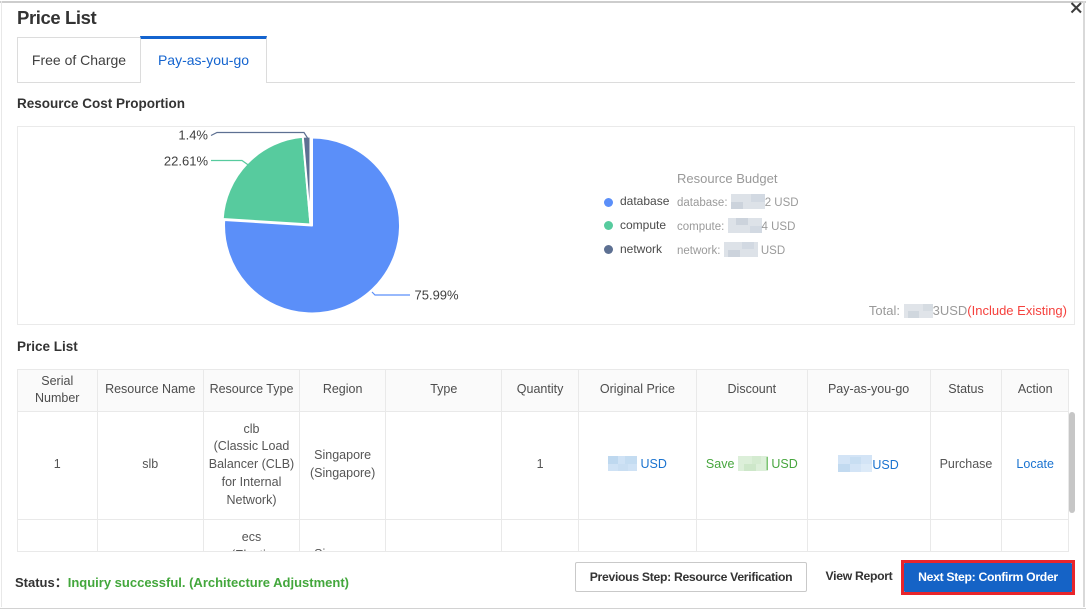 This screenshot has width=1086, height=610. I want to click on svg-text: 75.99%, so click(437, 295).